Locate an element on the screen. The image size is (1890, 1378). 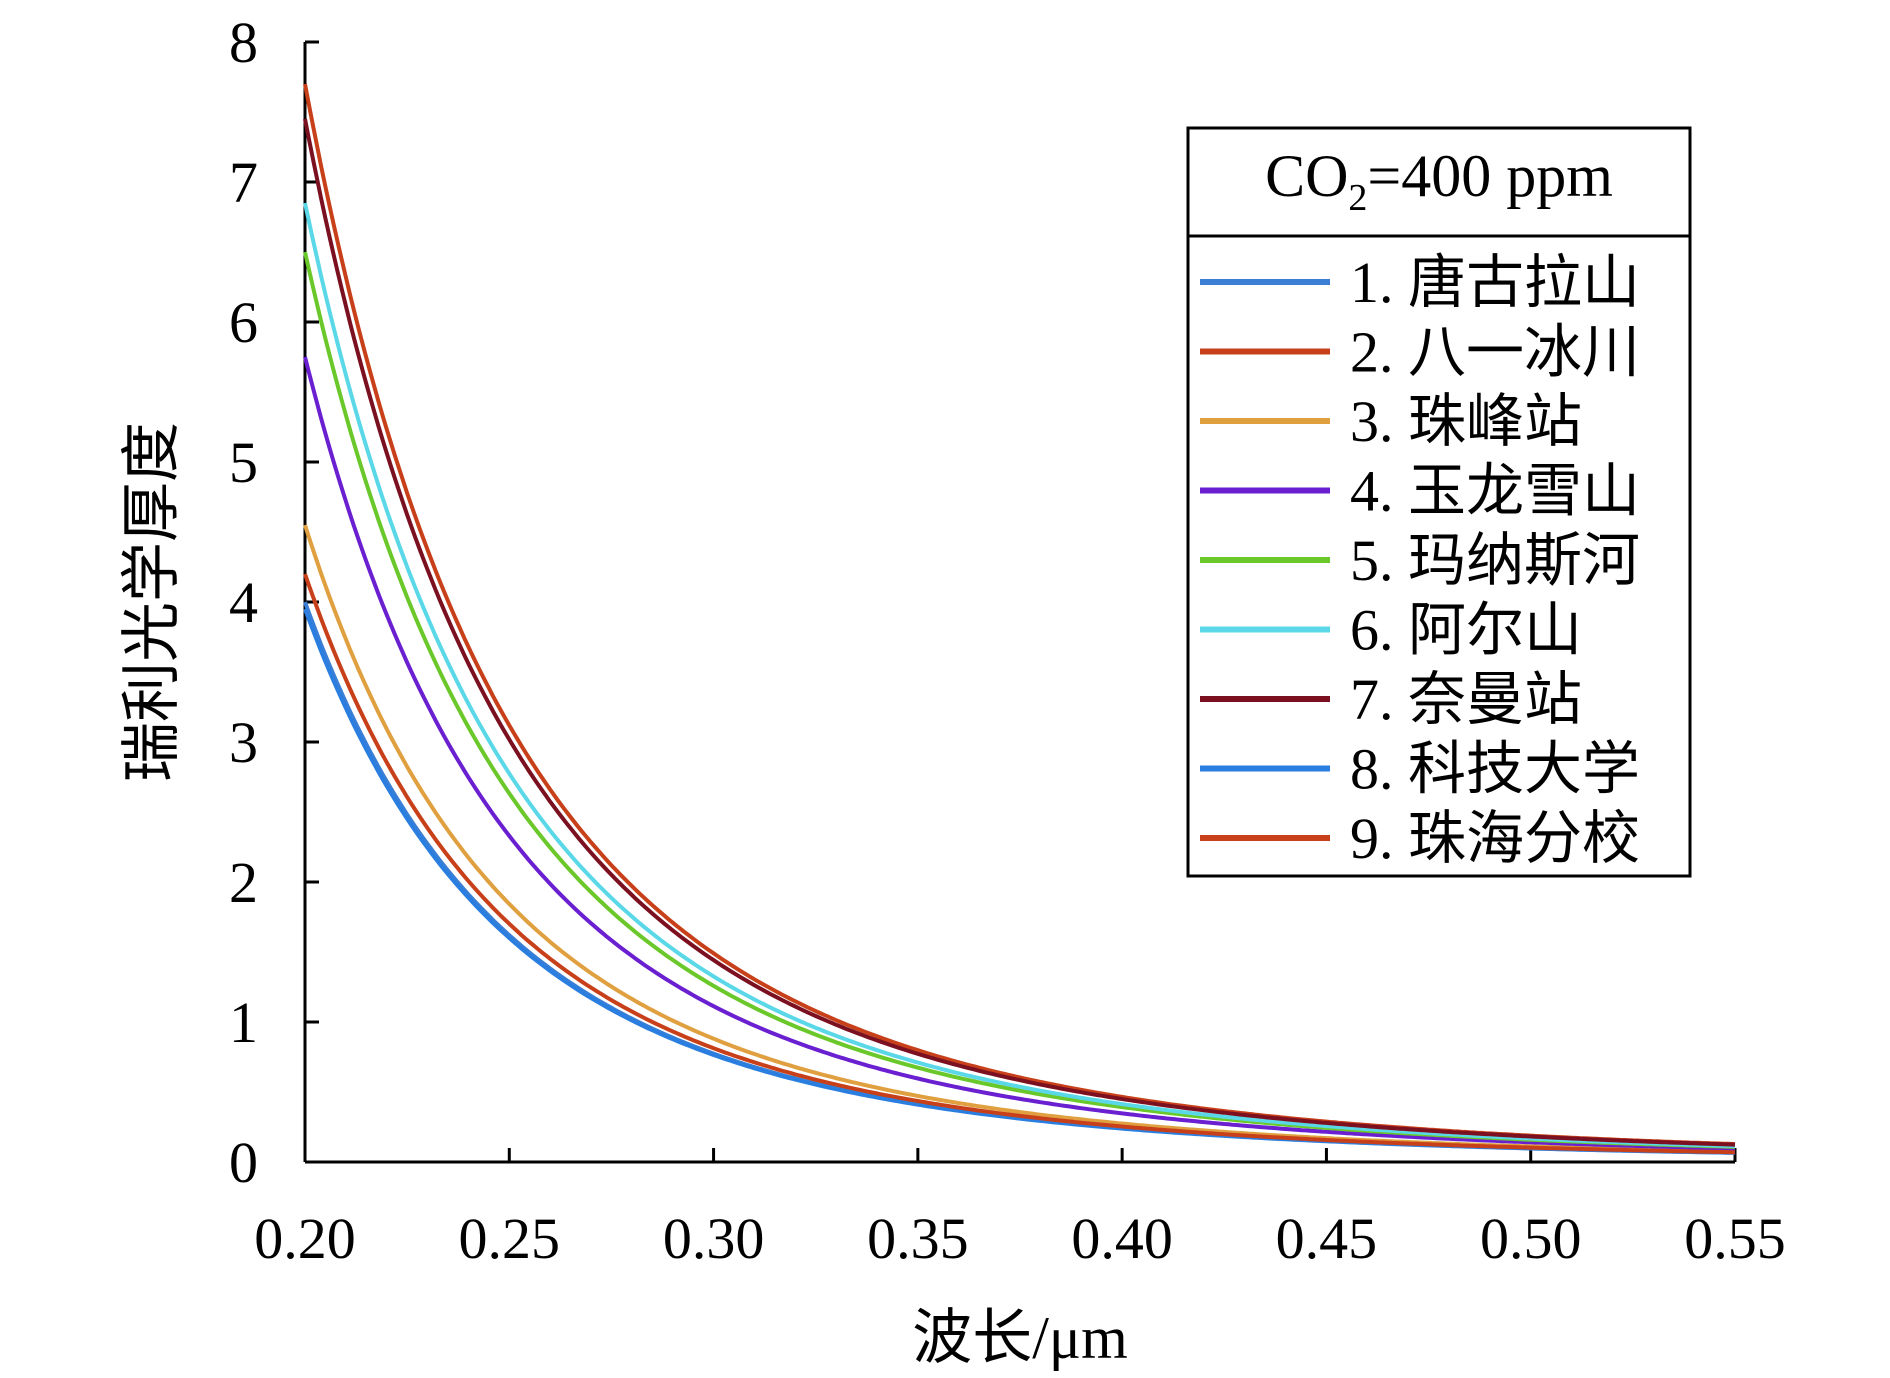
x-tick-label-0.35: 0.35 is located at coordinates (918, 1238).